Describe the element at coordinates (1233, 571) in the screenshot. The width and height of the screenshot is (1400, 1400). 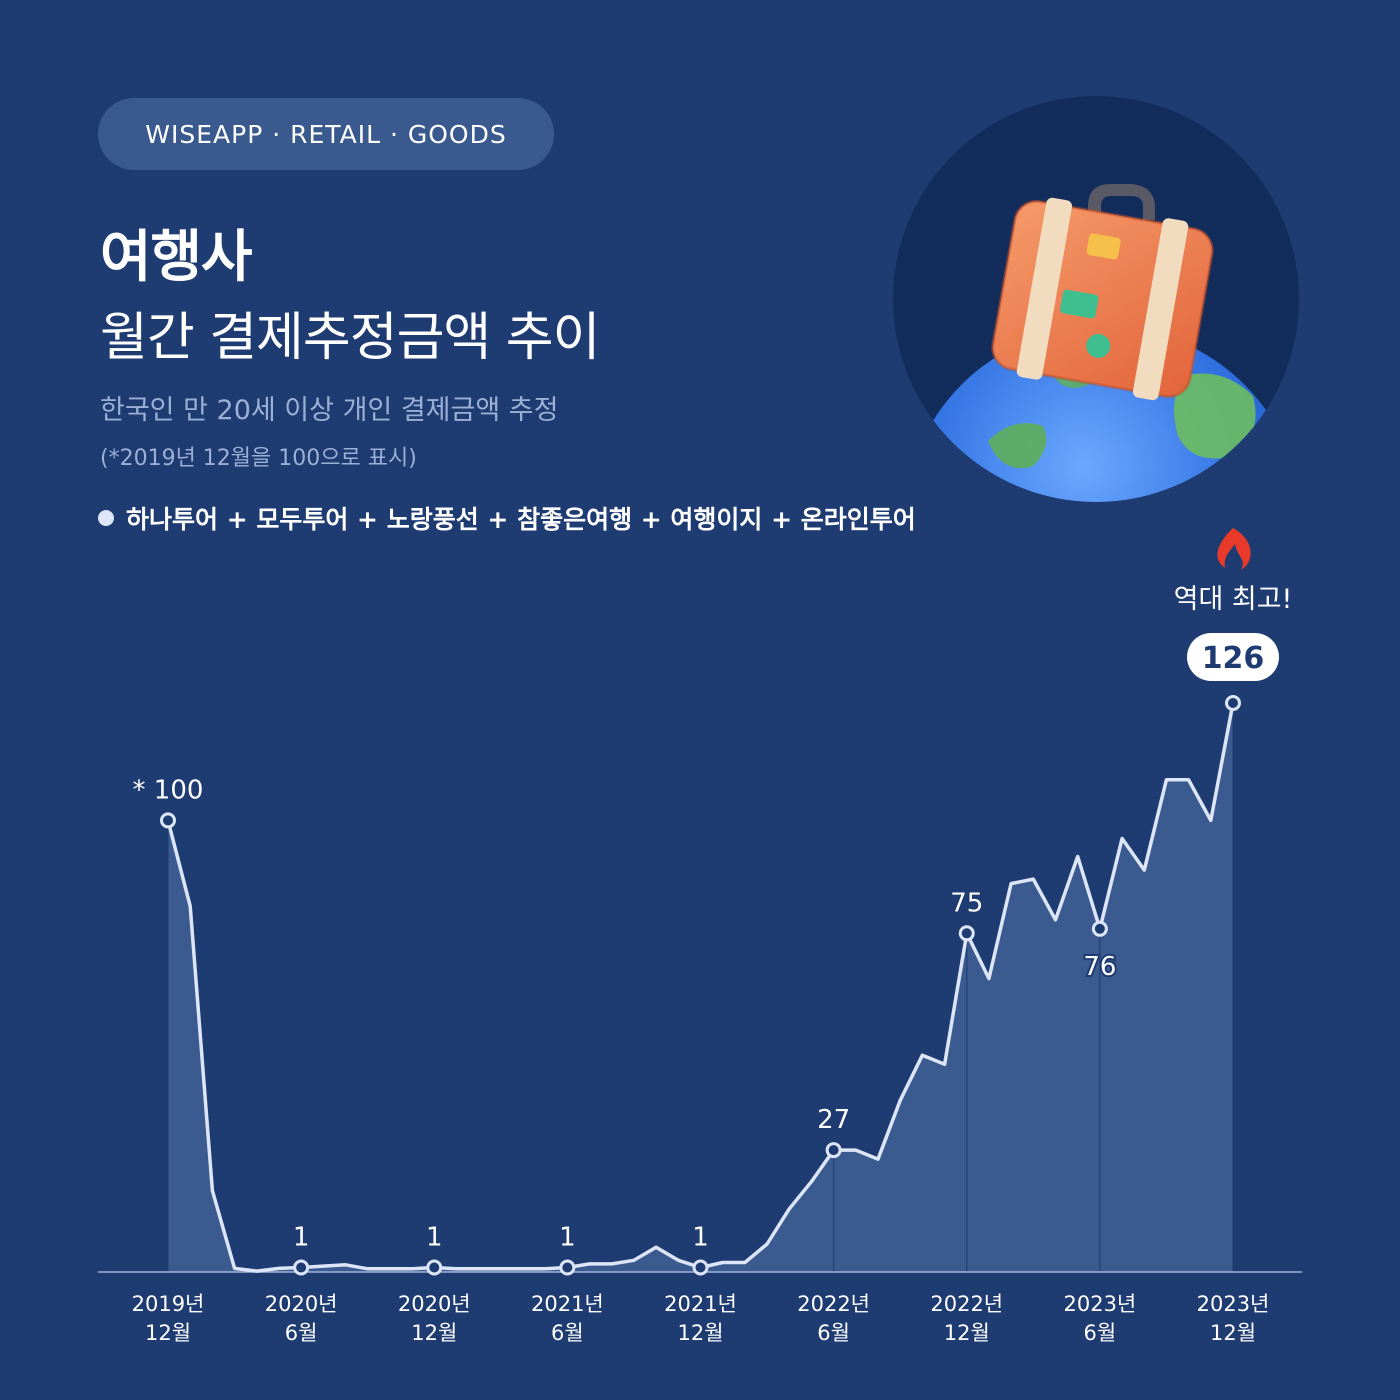
I see `peak-highlight: 역대 최고!` at that location.